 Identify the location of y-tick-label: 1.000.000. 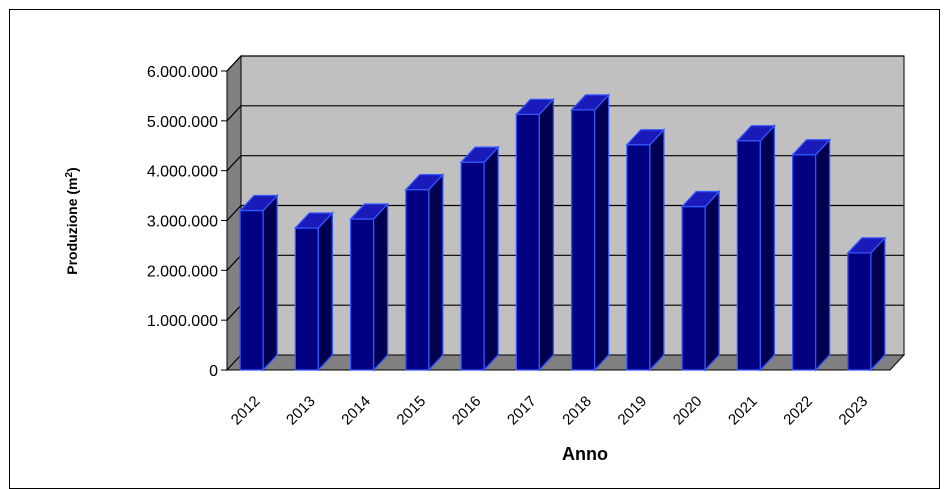
(182, 321).